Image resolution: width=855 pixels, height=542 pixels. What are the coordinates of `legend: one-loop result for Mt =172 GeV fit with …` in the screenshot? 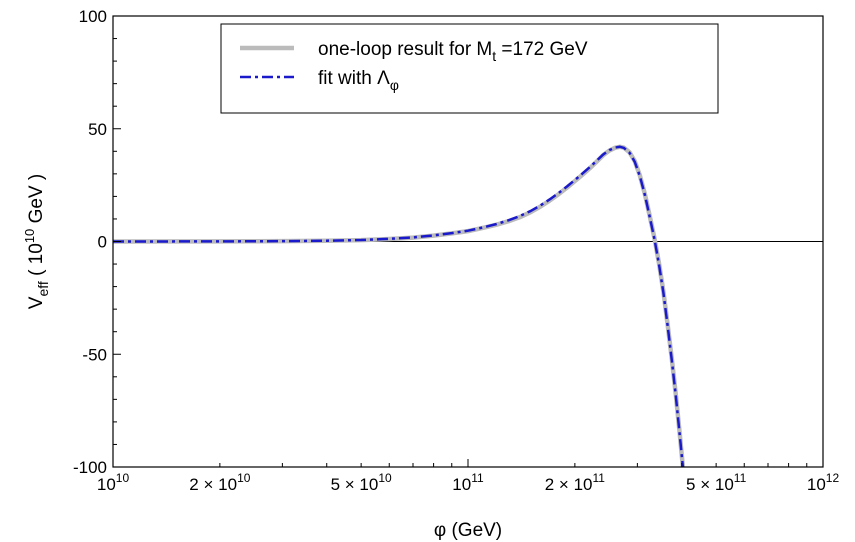 It's located at (469, 68).